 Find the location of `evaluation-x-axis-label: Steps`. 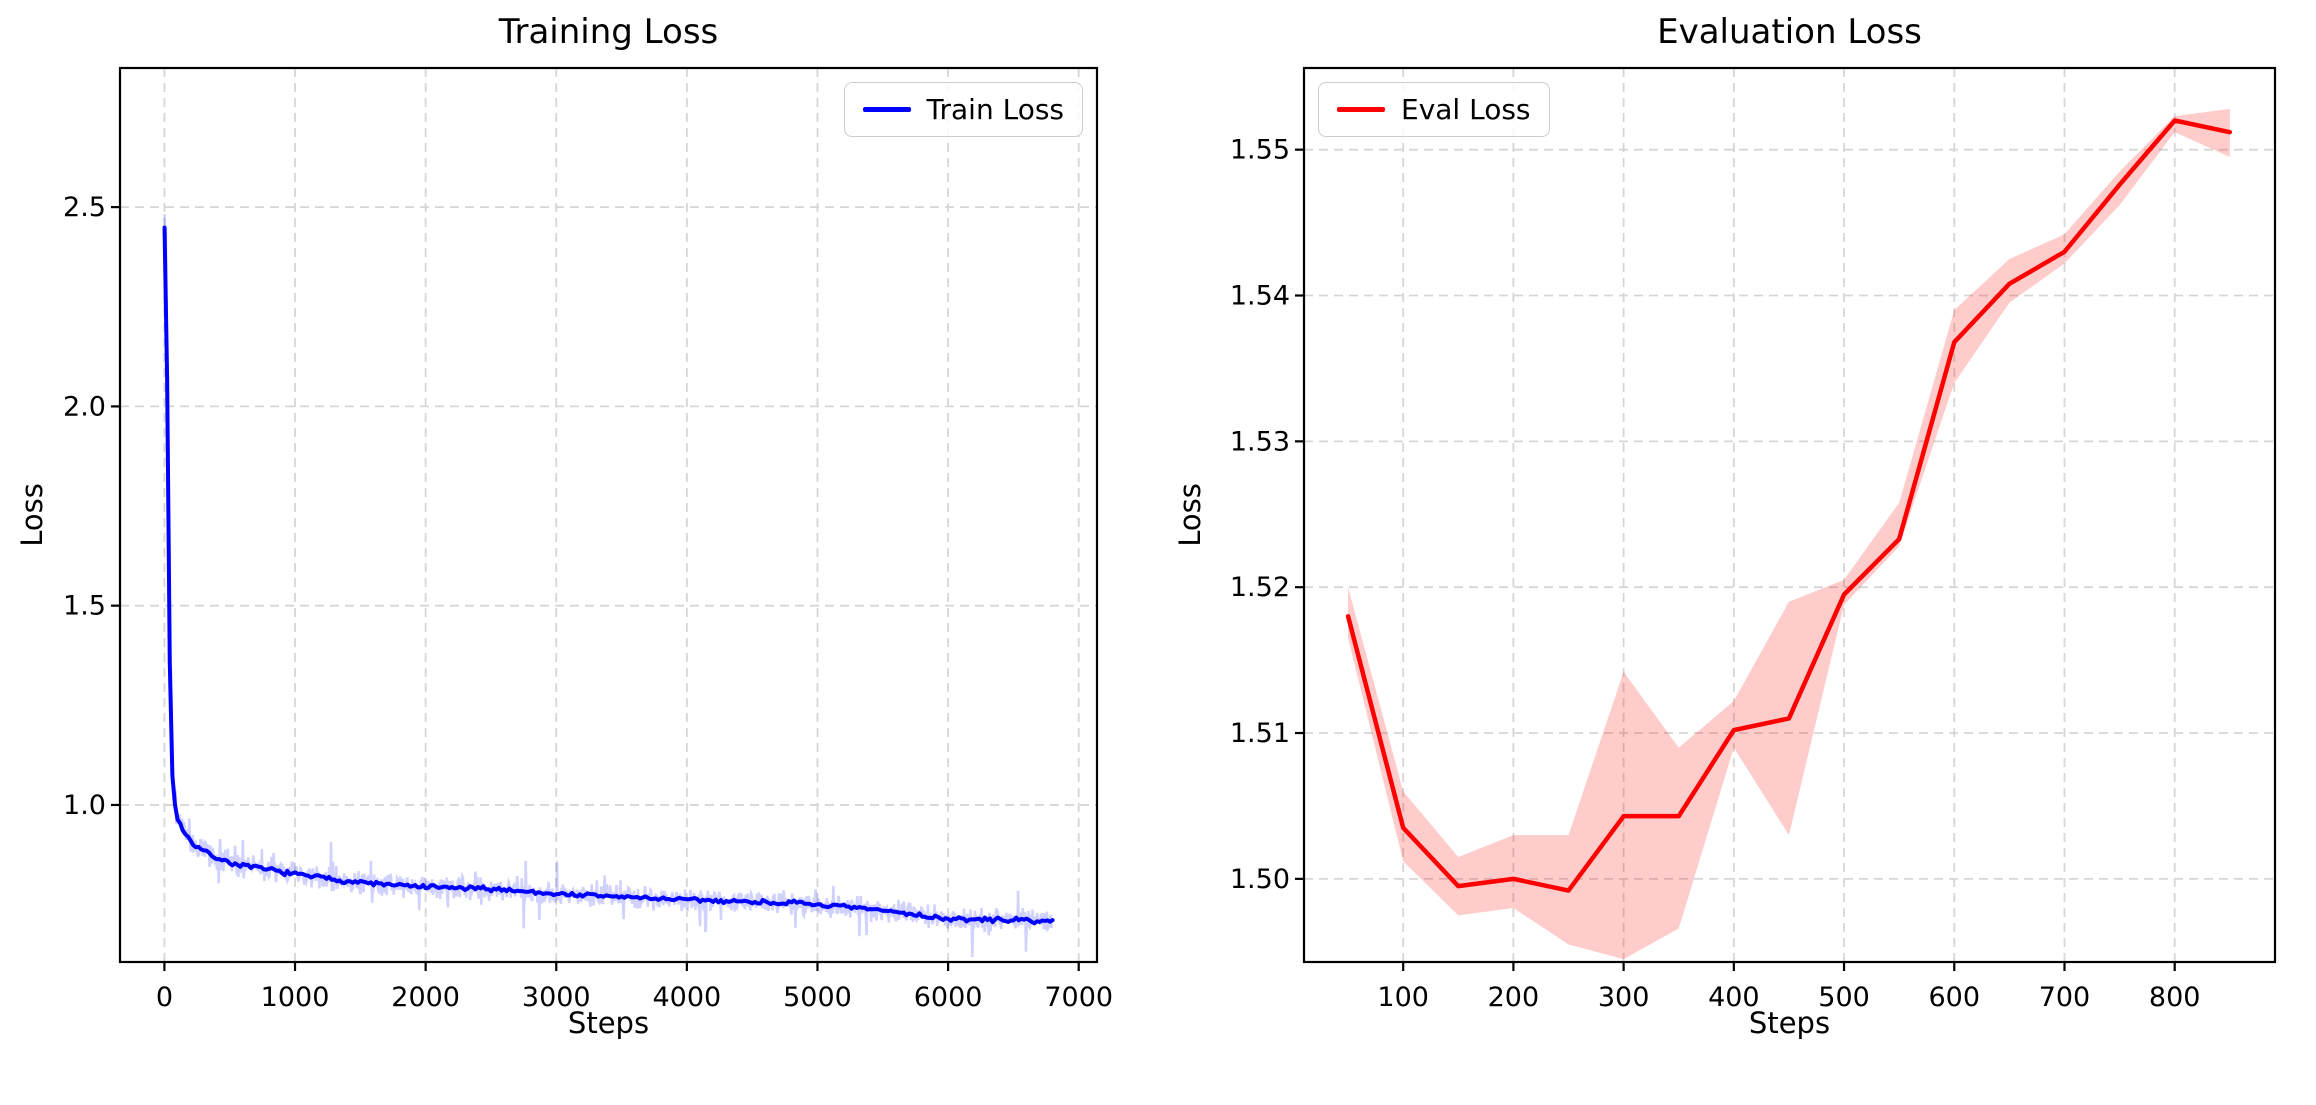

evaluation-x-axis-label: Steps is located at coordinates (1789, 1023).